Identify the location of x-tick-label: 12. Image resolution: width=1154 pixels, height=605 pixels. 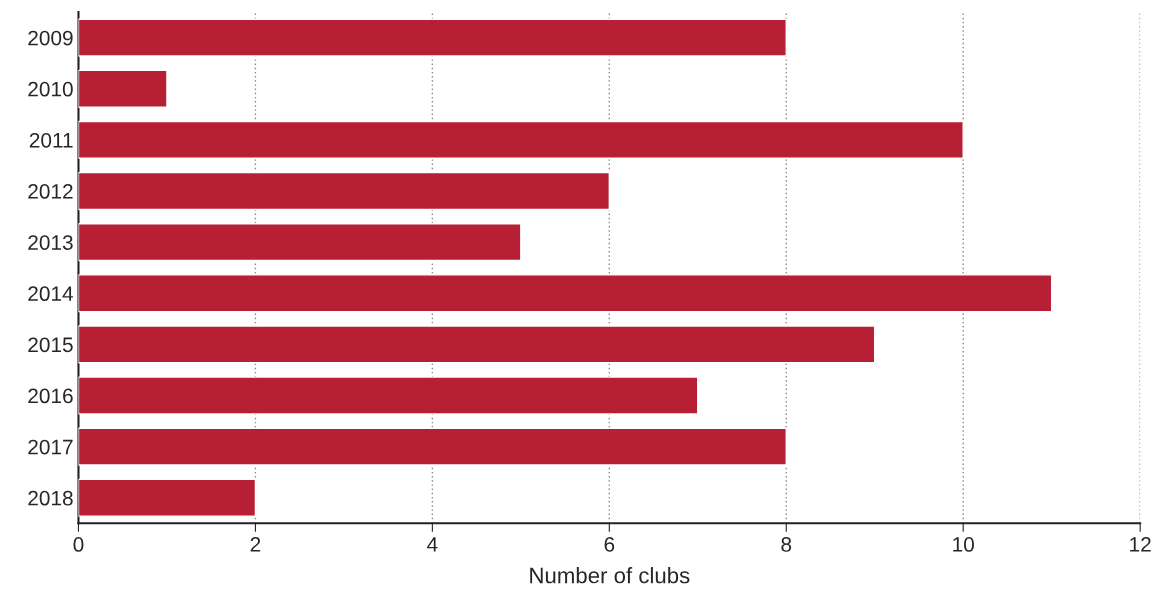
(1140, 544).